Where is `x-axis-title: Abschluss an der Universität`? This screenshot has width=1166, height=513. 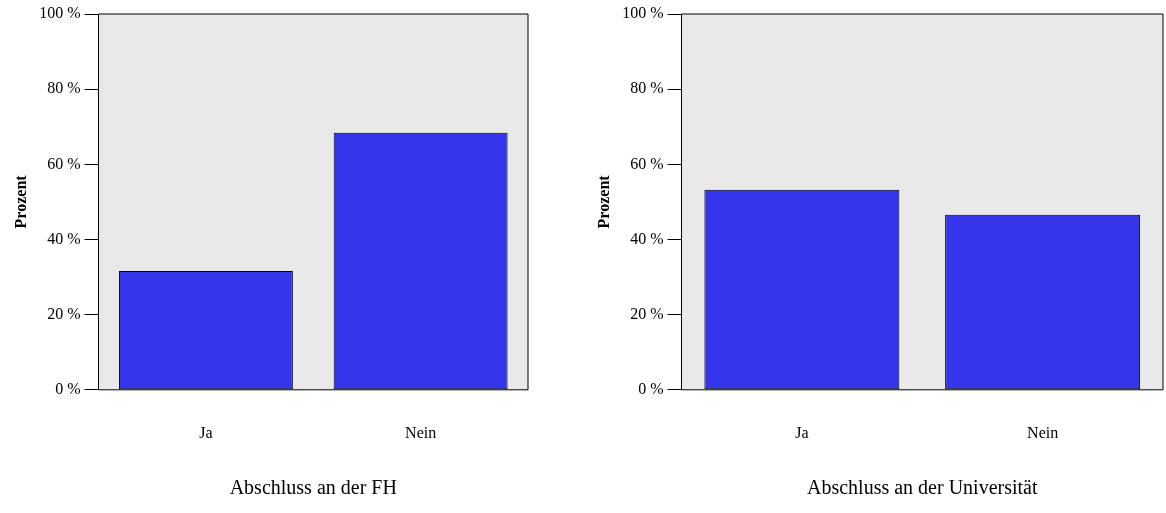
x-axis-title: Abschluss an der Universität is located at coordinates (922, 487).